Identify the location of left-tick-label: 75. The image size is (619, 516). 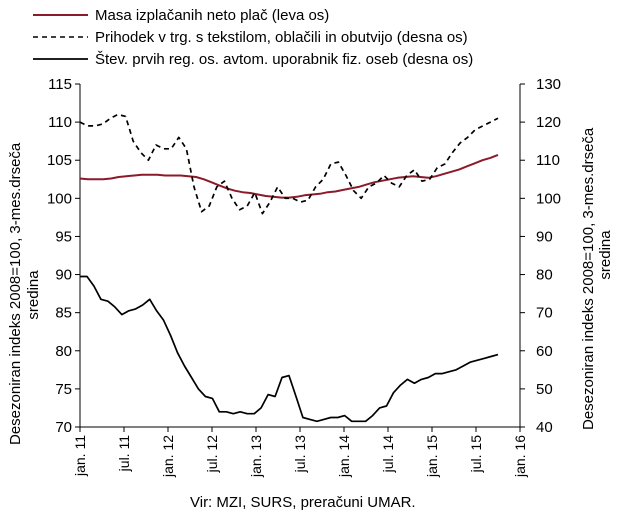
(63, 389).